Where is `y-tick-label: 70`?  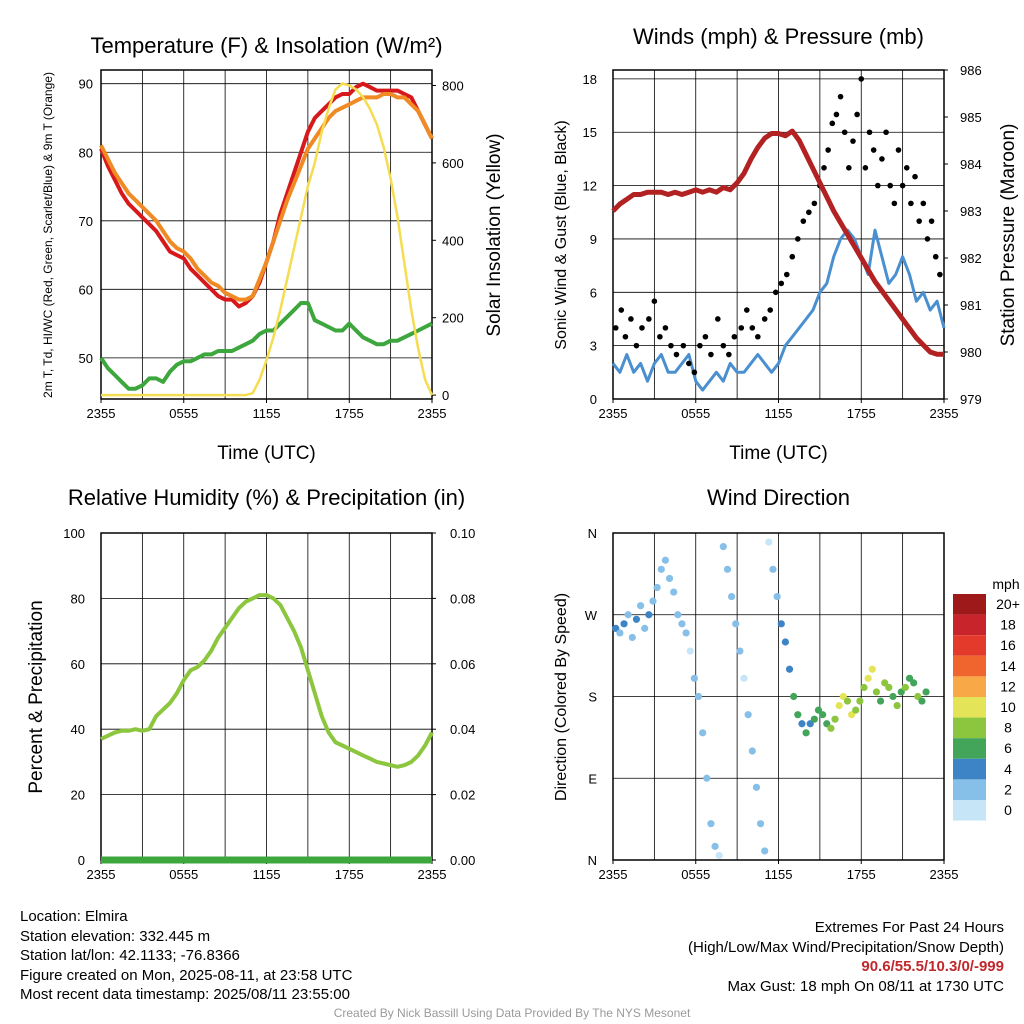
y-tick-label: 70 is located at coordinates (86, 221).